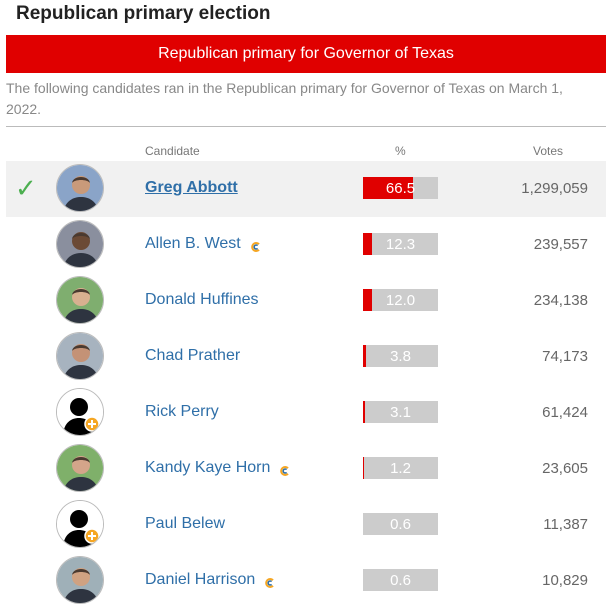 This screenshot has height=613, width=607. I want to click on percent-bar: 1.2, so click(400, 468).